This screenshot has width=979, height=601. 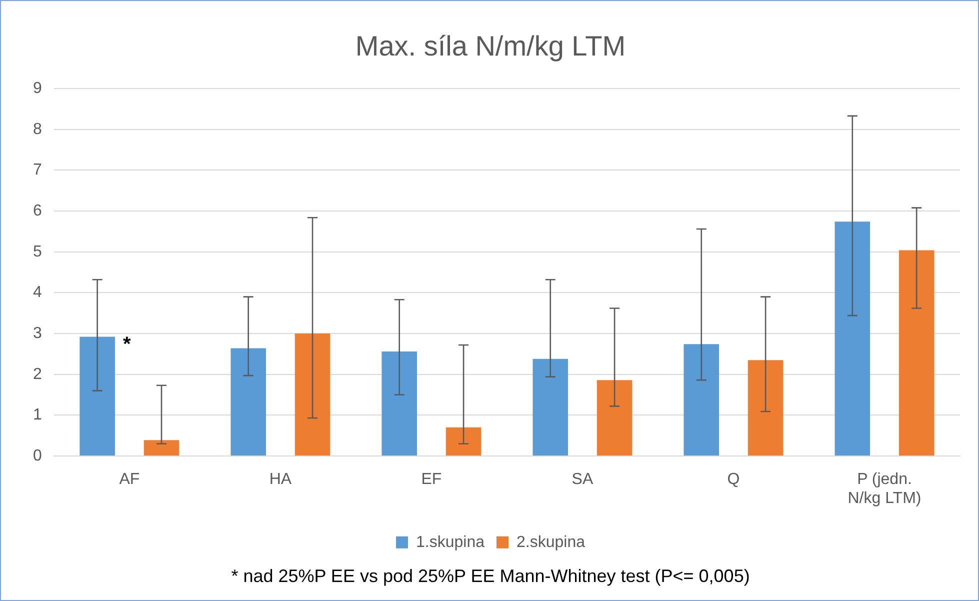 What do you see at coordinates (37, 293) in the screenshot?
I see `y-tick-label: 4` at bounding box center [37, 293].